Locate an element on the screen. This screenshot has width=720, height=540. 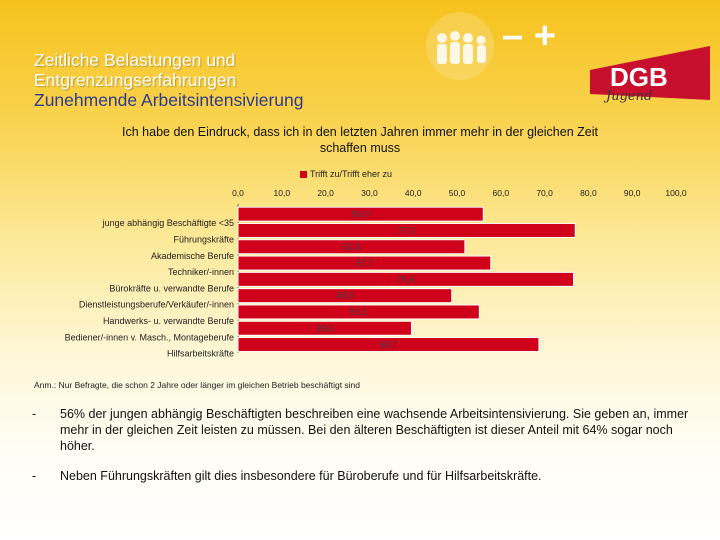
category-label: Hilfsarbeitskräfte is located at coordinates (200, 354).